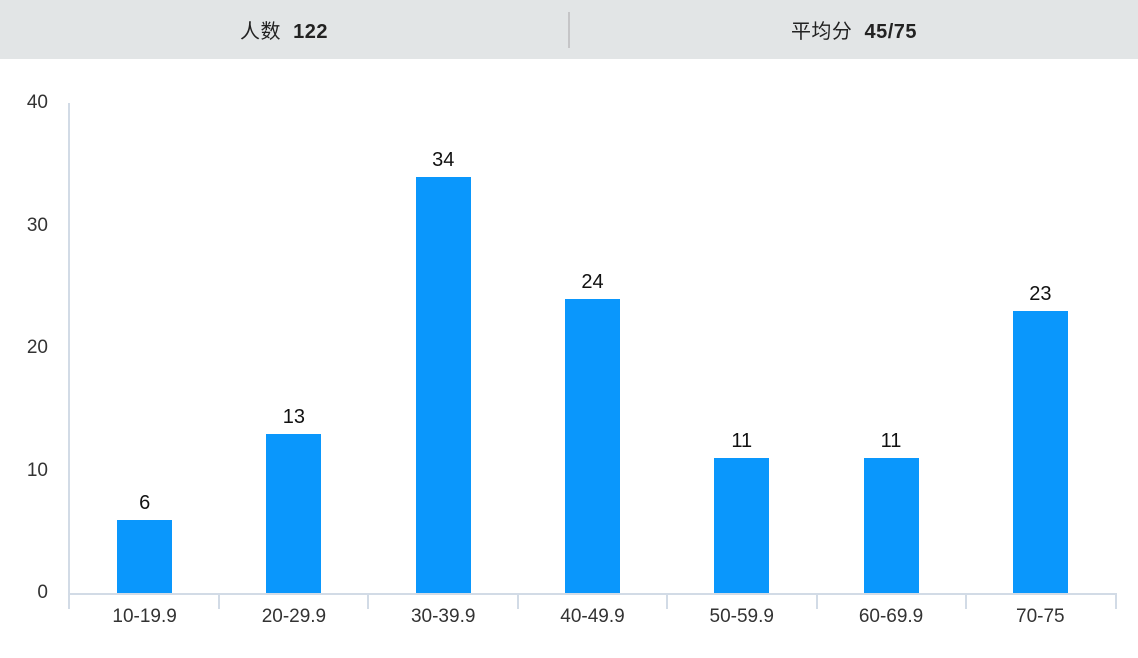  I want to click on bar-40-49.9, so click(592, 446).